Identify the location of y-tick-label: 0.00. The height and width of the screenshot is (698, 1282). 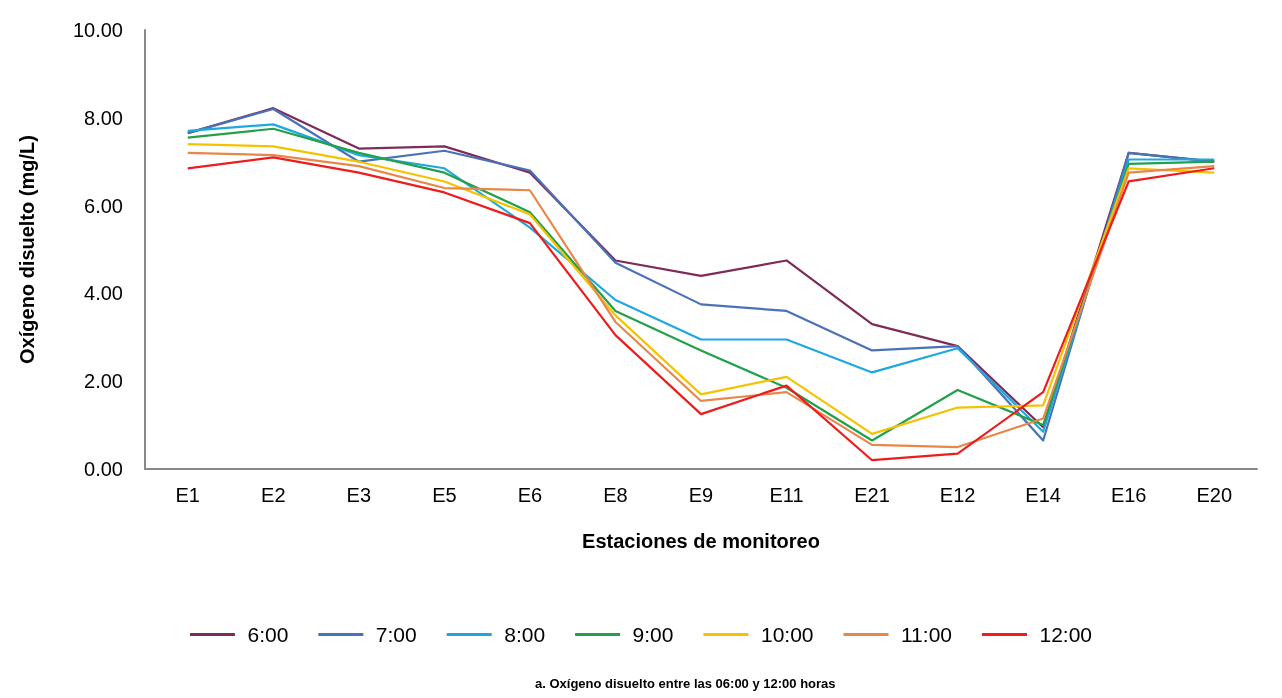
(103, 469).